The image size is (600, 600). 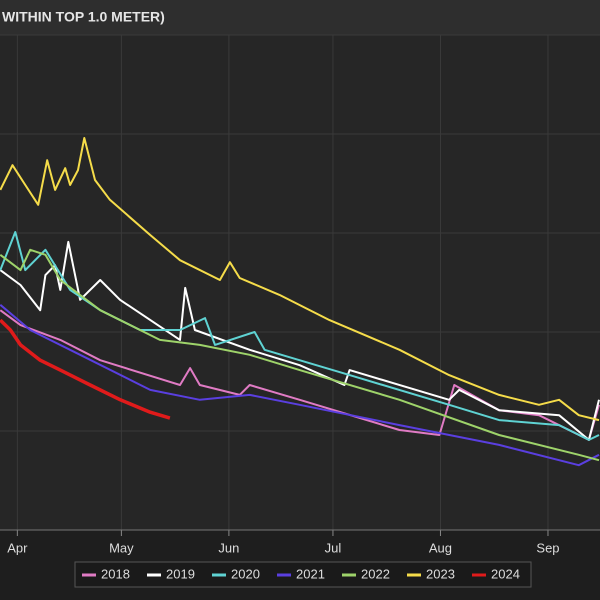 What do you see at coordinates (115, 573) in the screenshot?
I see `legend-label: 2018` at bounding box center [115, 573].